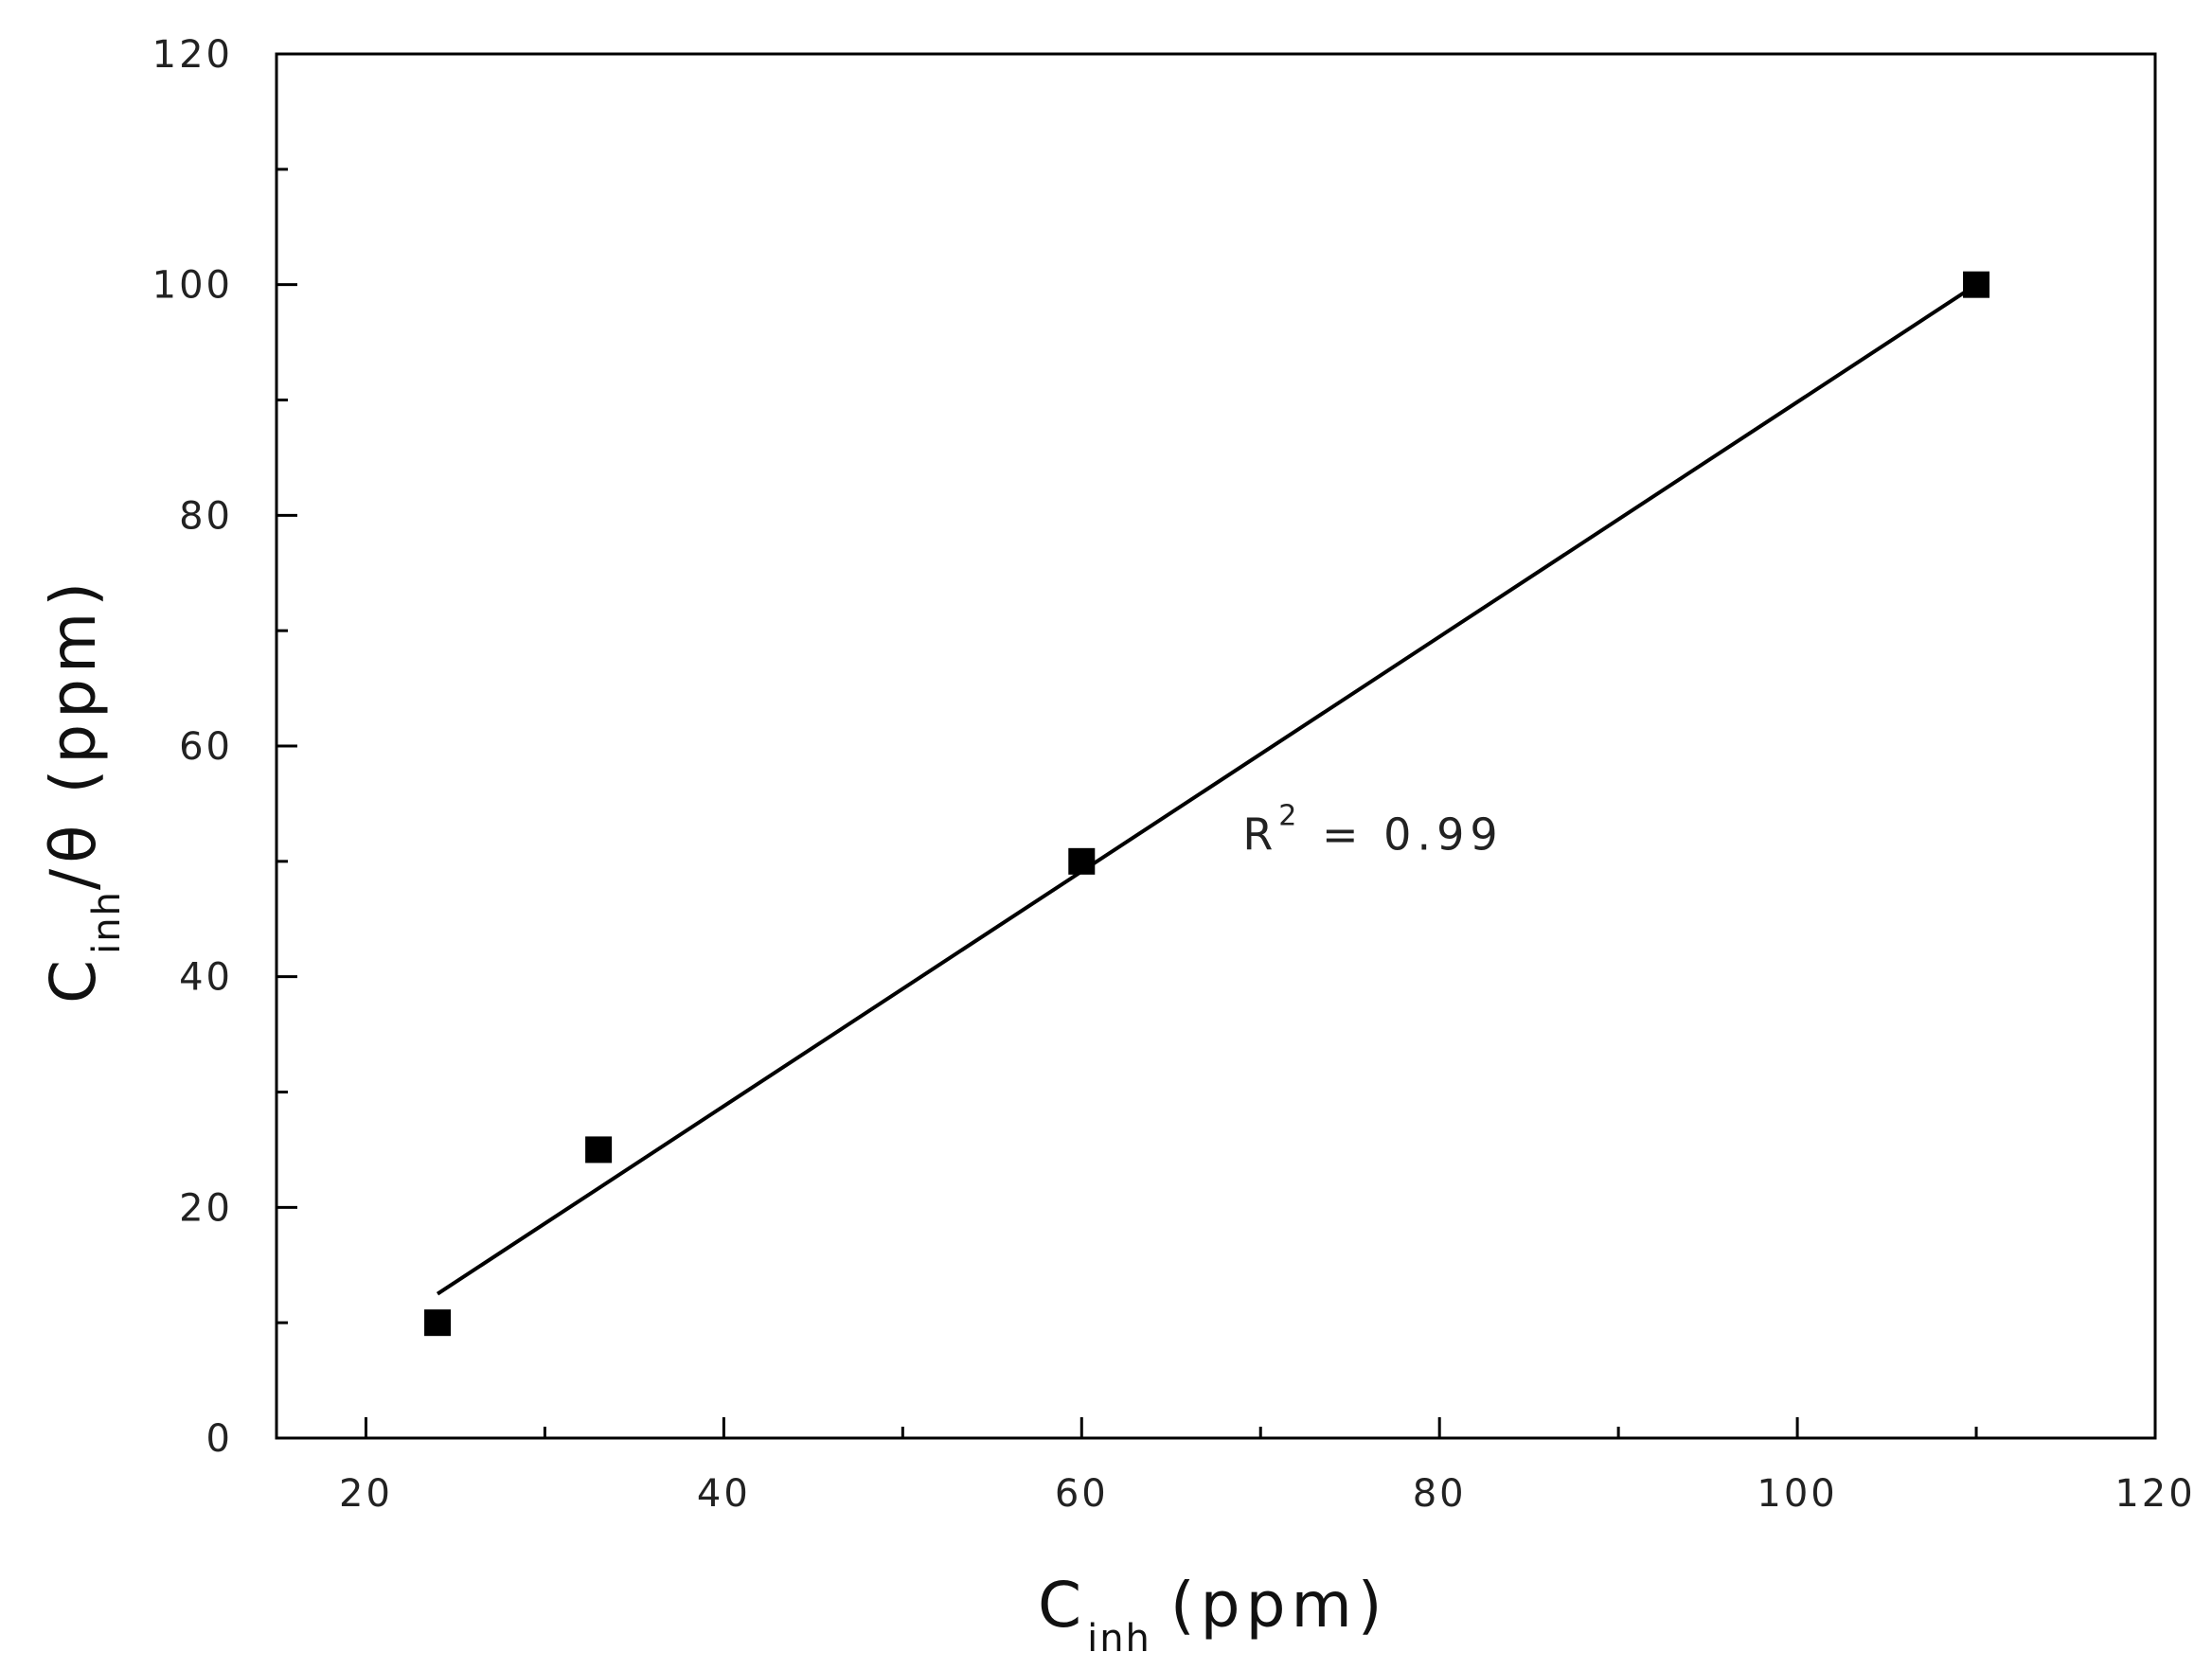 The image size is (2212, 1670). What do you see at coordinates (1260, 835) in the screenshot?
I see `annotation-main: R` at bounding box center [1260, 835].